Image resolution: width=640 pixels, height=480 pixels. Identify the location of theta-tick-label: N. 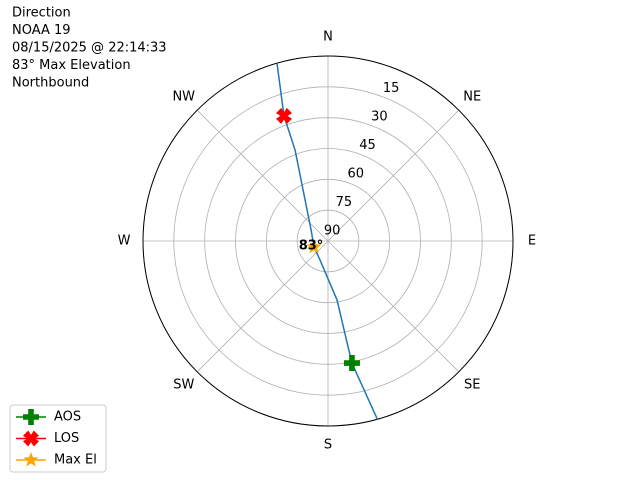
(328, 37).